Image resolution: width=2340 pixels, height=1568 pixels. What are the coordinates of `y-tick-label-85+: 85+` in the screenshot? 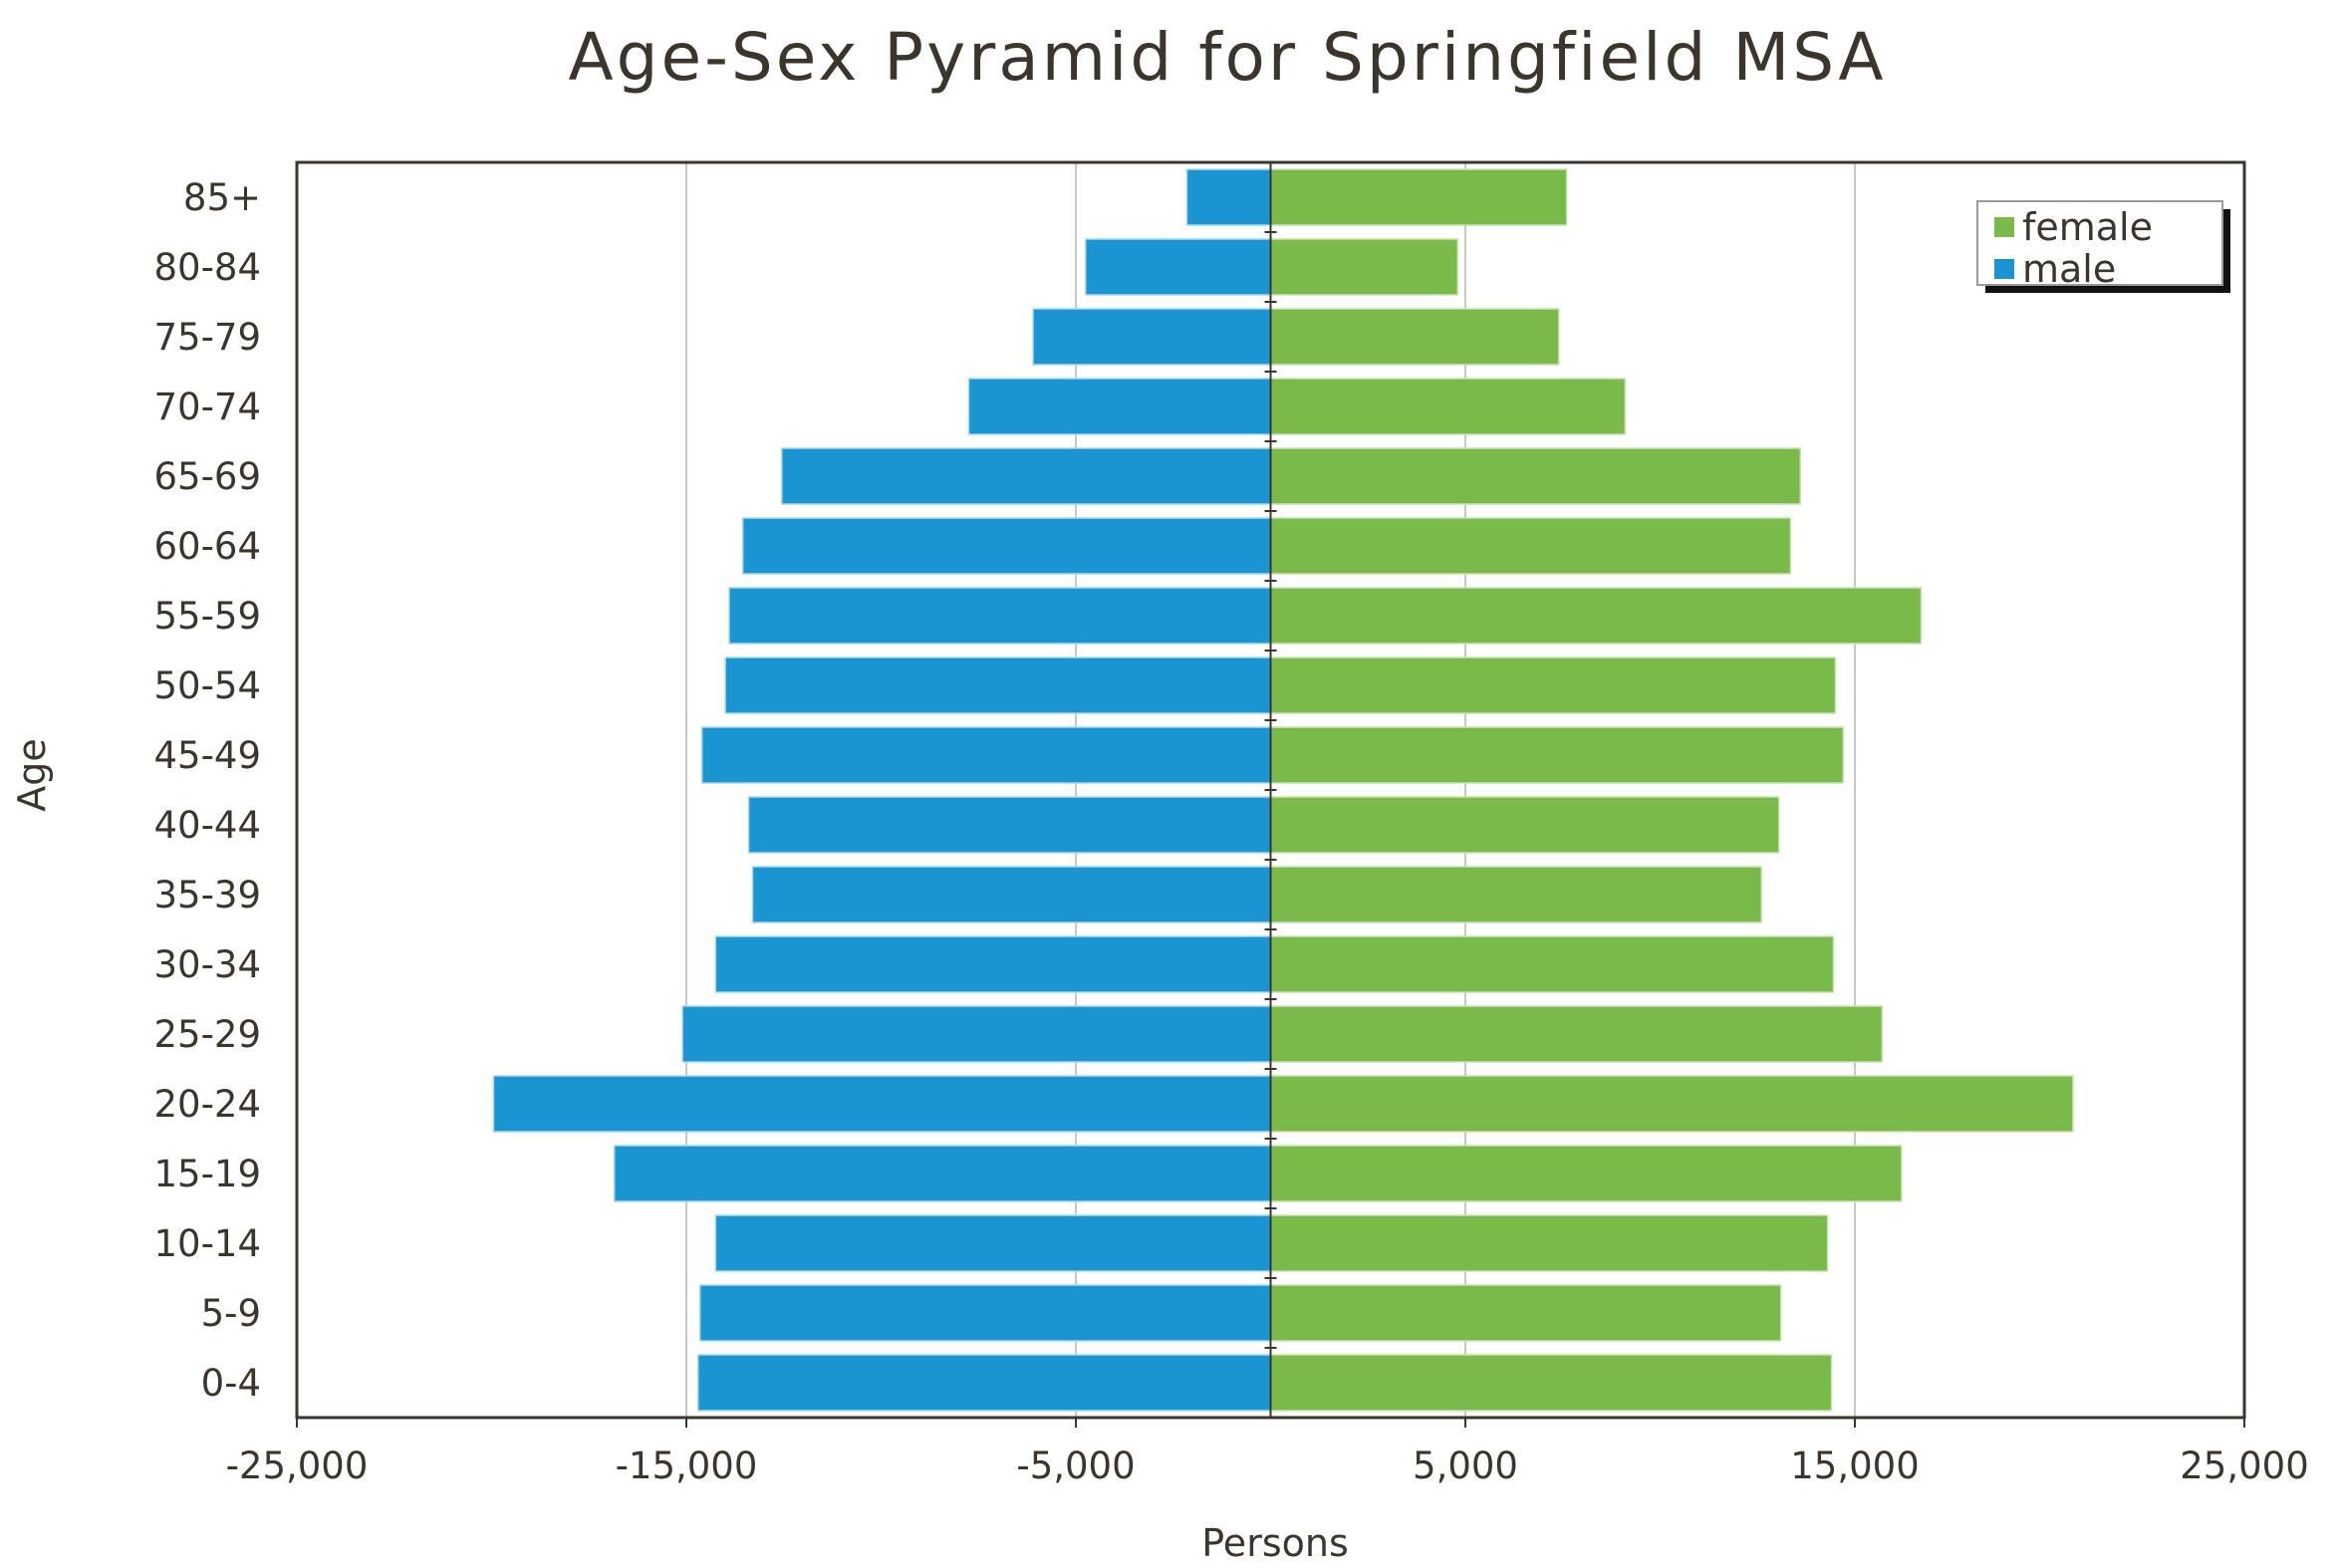 It's located at (222, 197).